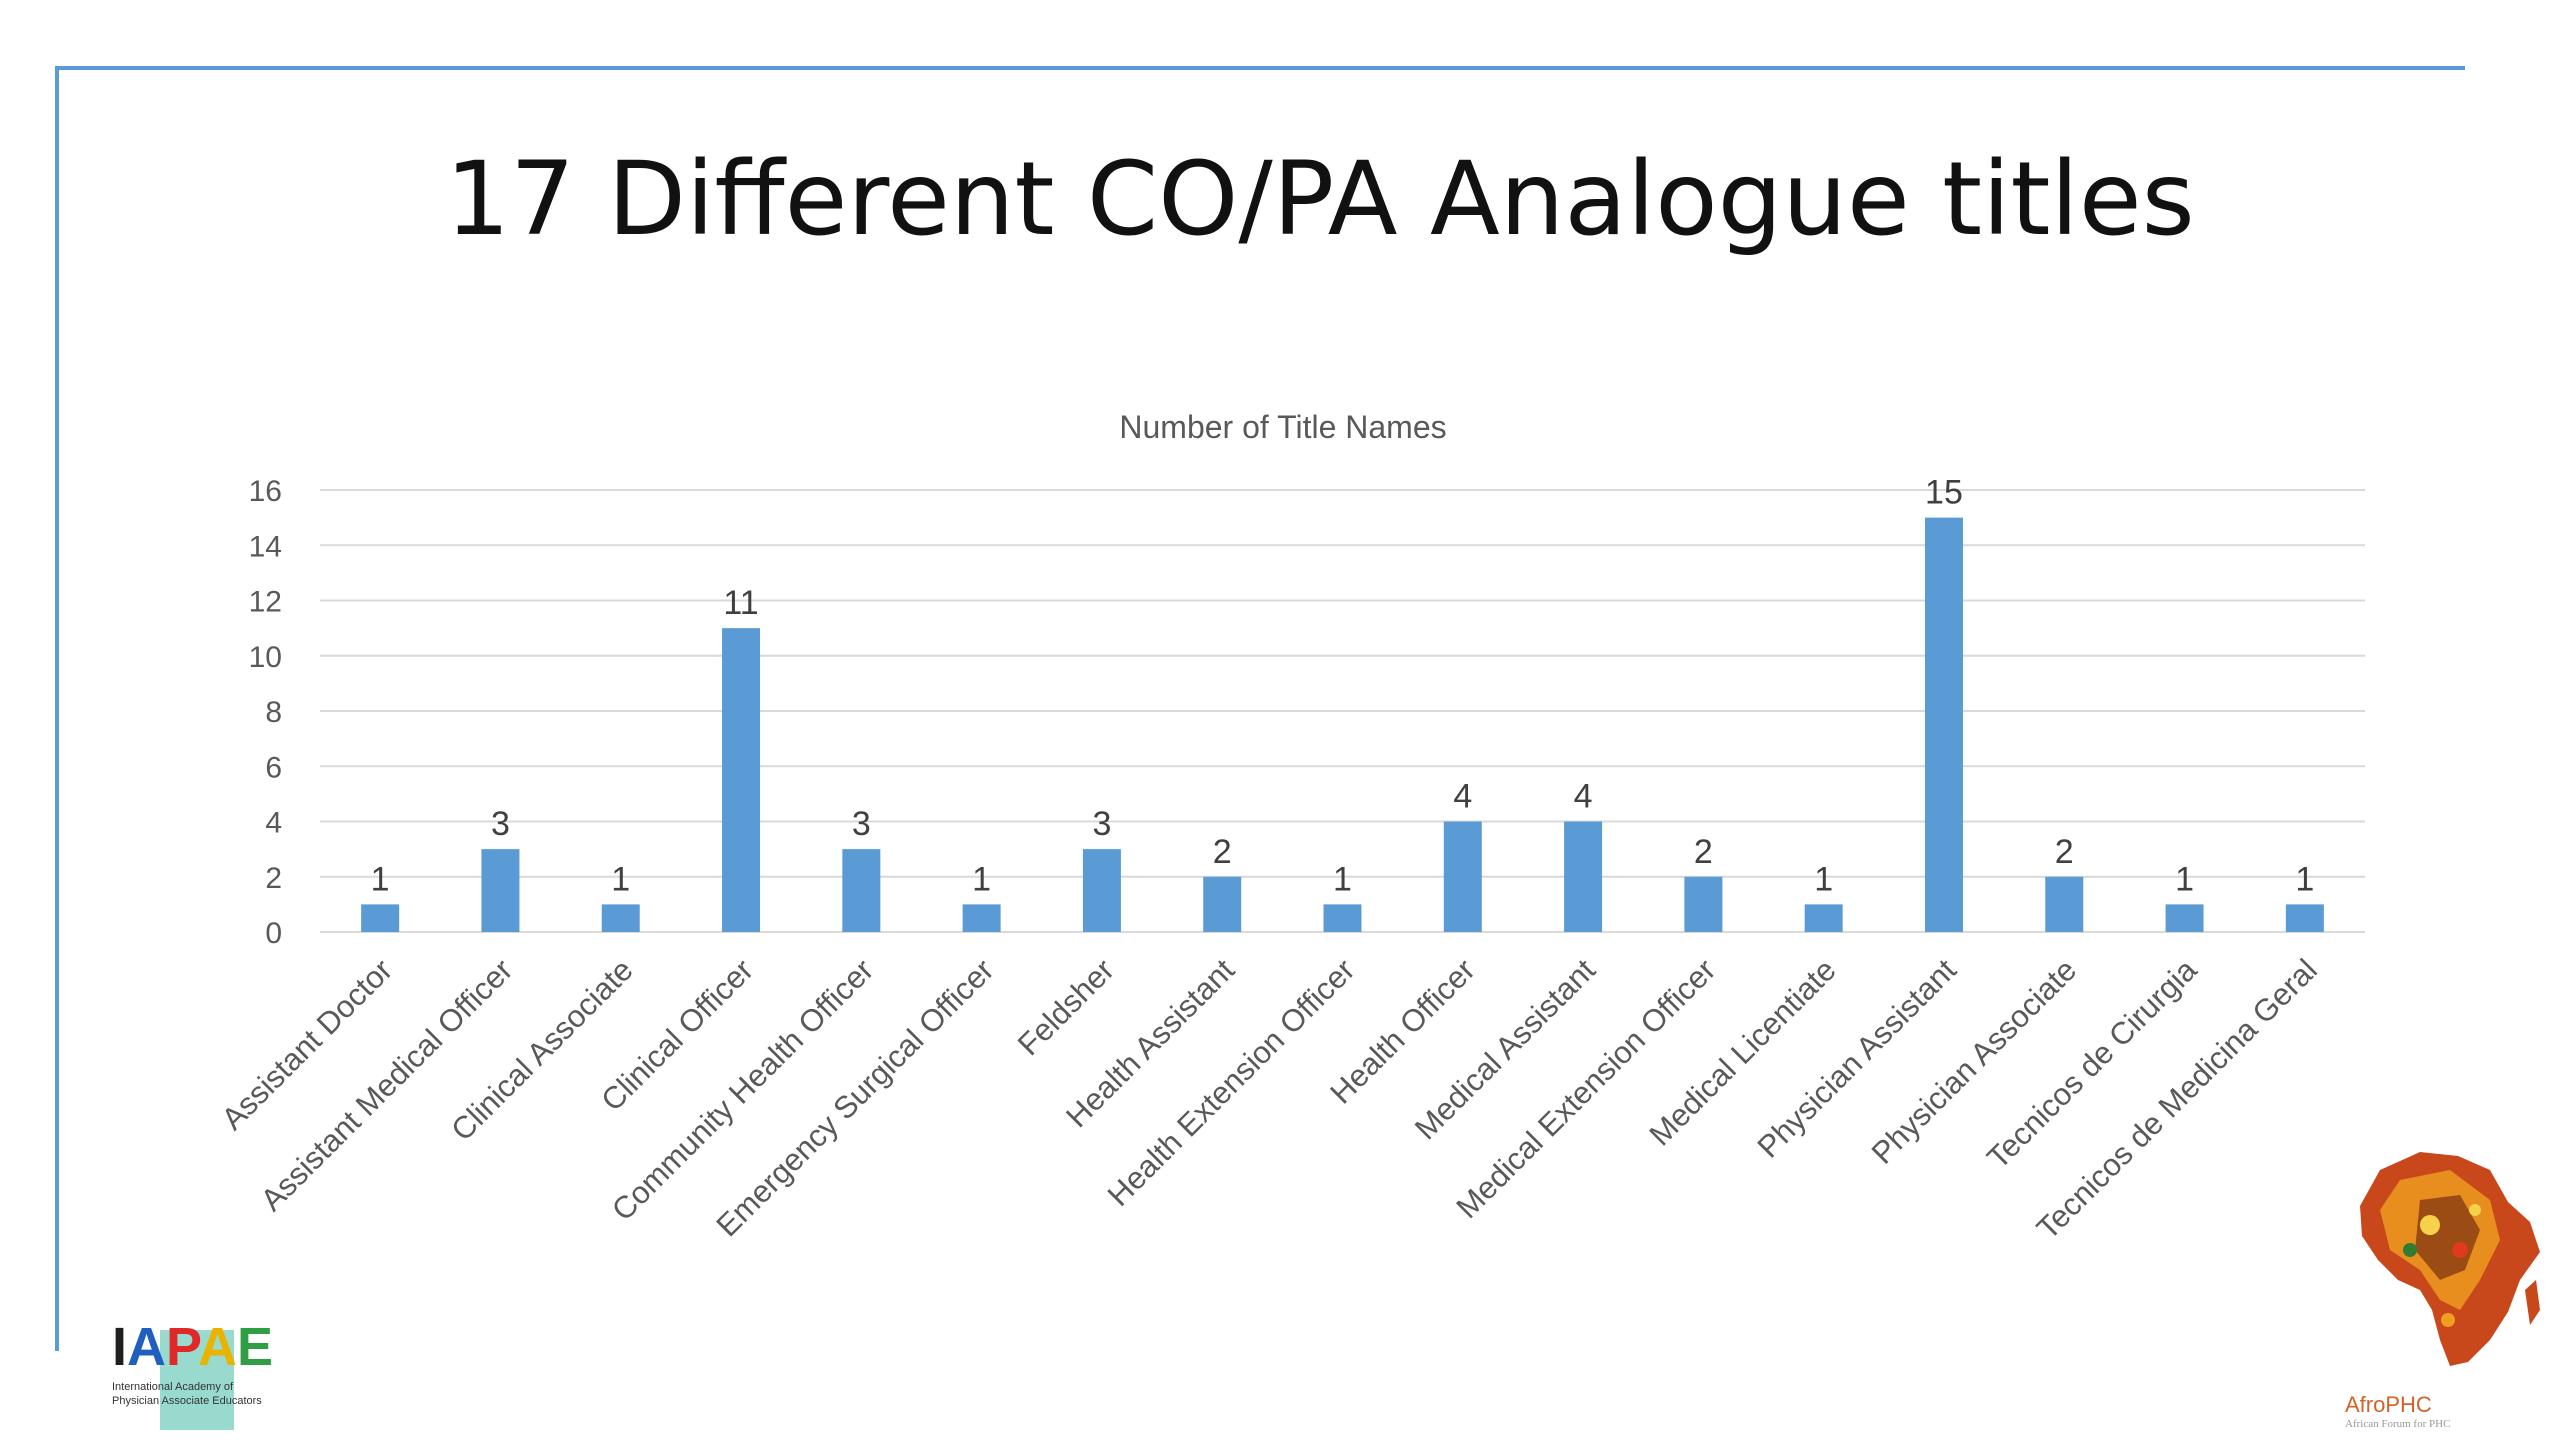 Image resolution: width=2560 pixels, height=1440 pixels. I want to click on afrophc-logo-subtitle: African Forum for PHC, so click(2398, 1424).